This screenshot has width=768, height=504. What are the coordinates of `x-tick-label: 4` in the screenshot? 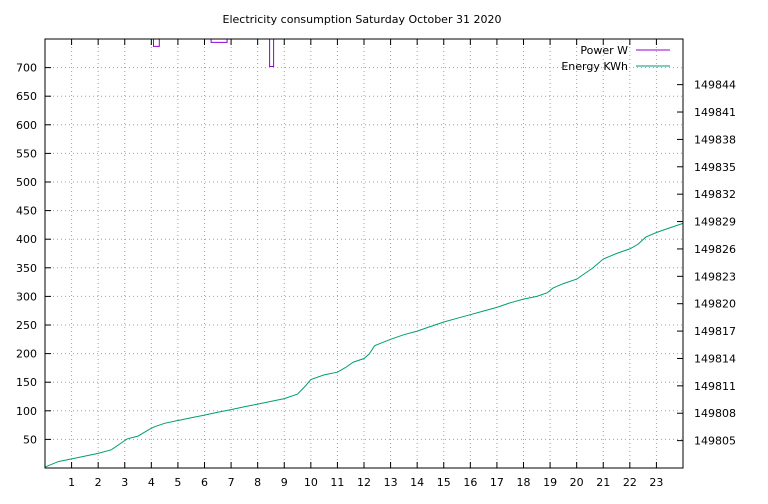 It's located at (151, 482).